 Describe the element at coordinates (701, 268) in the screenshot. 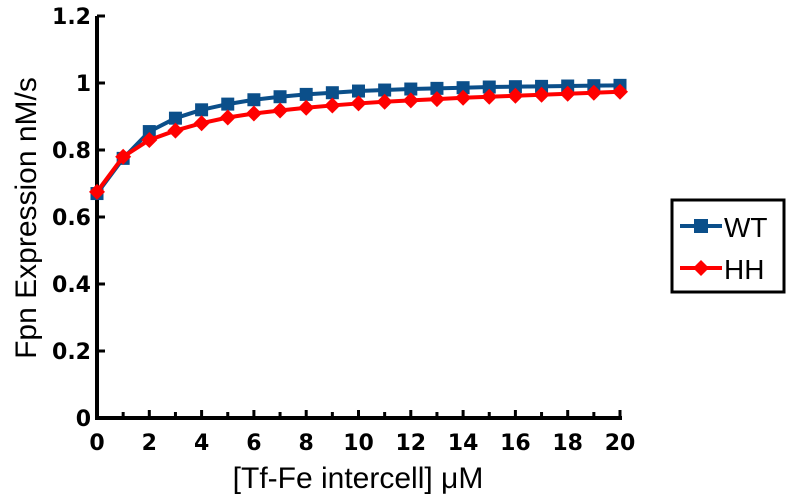

I see `legend-marker-hh` at that location.